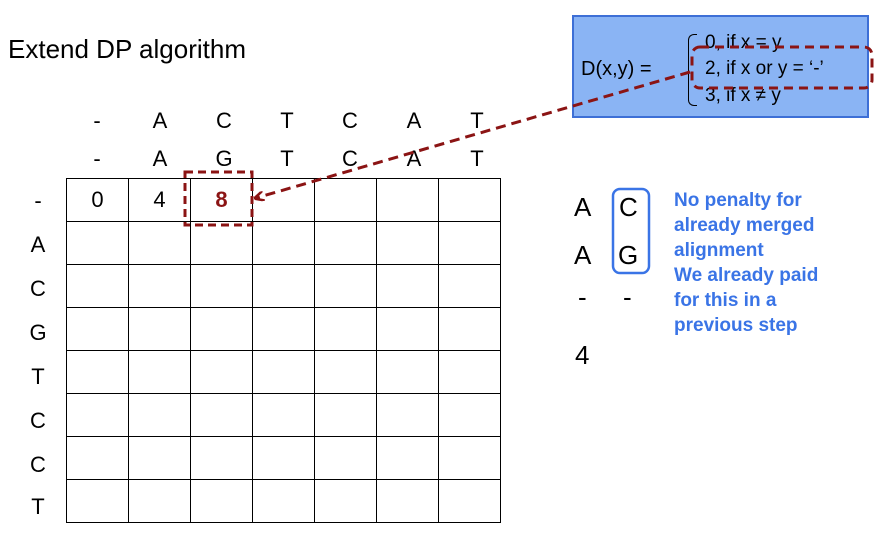  I want to click on highlight-cell-box, so click(218, 198).